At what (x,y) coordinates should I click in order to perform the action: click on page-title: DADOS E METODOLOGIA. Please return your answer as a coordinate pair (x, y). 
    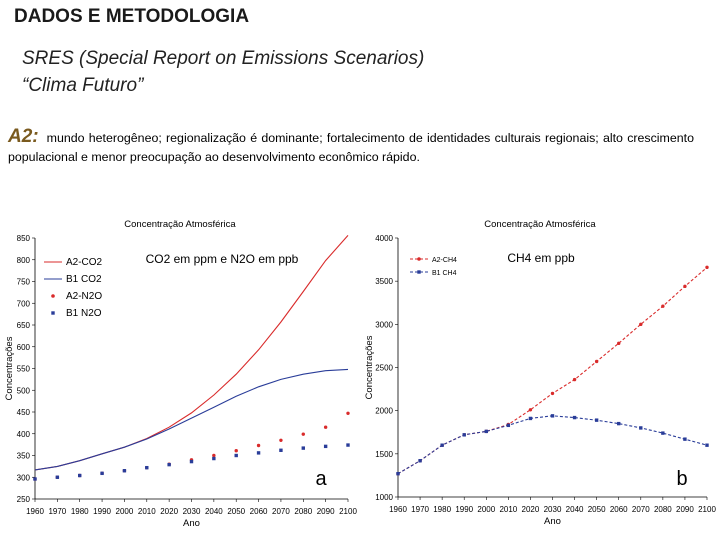
    Looking at the image, I should click on (132, 16).